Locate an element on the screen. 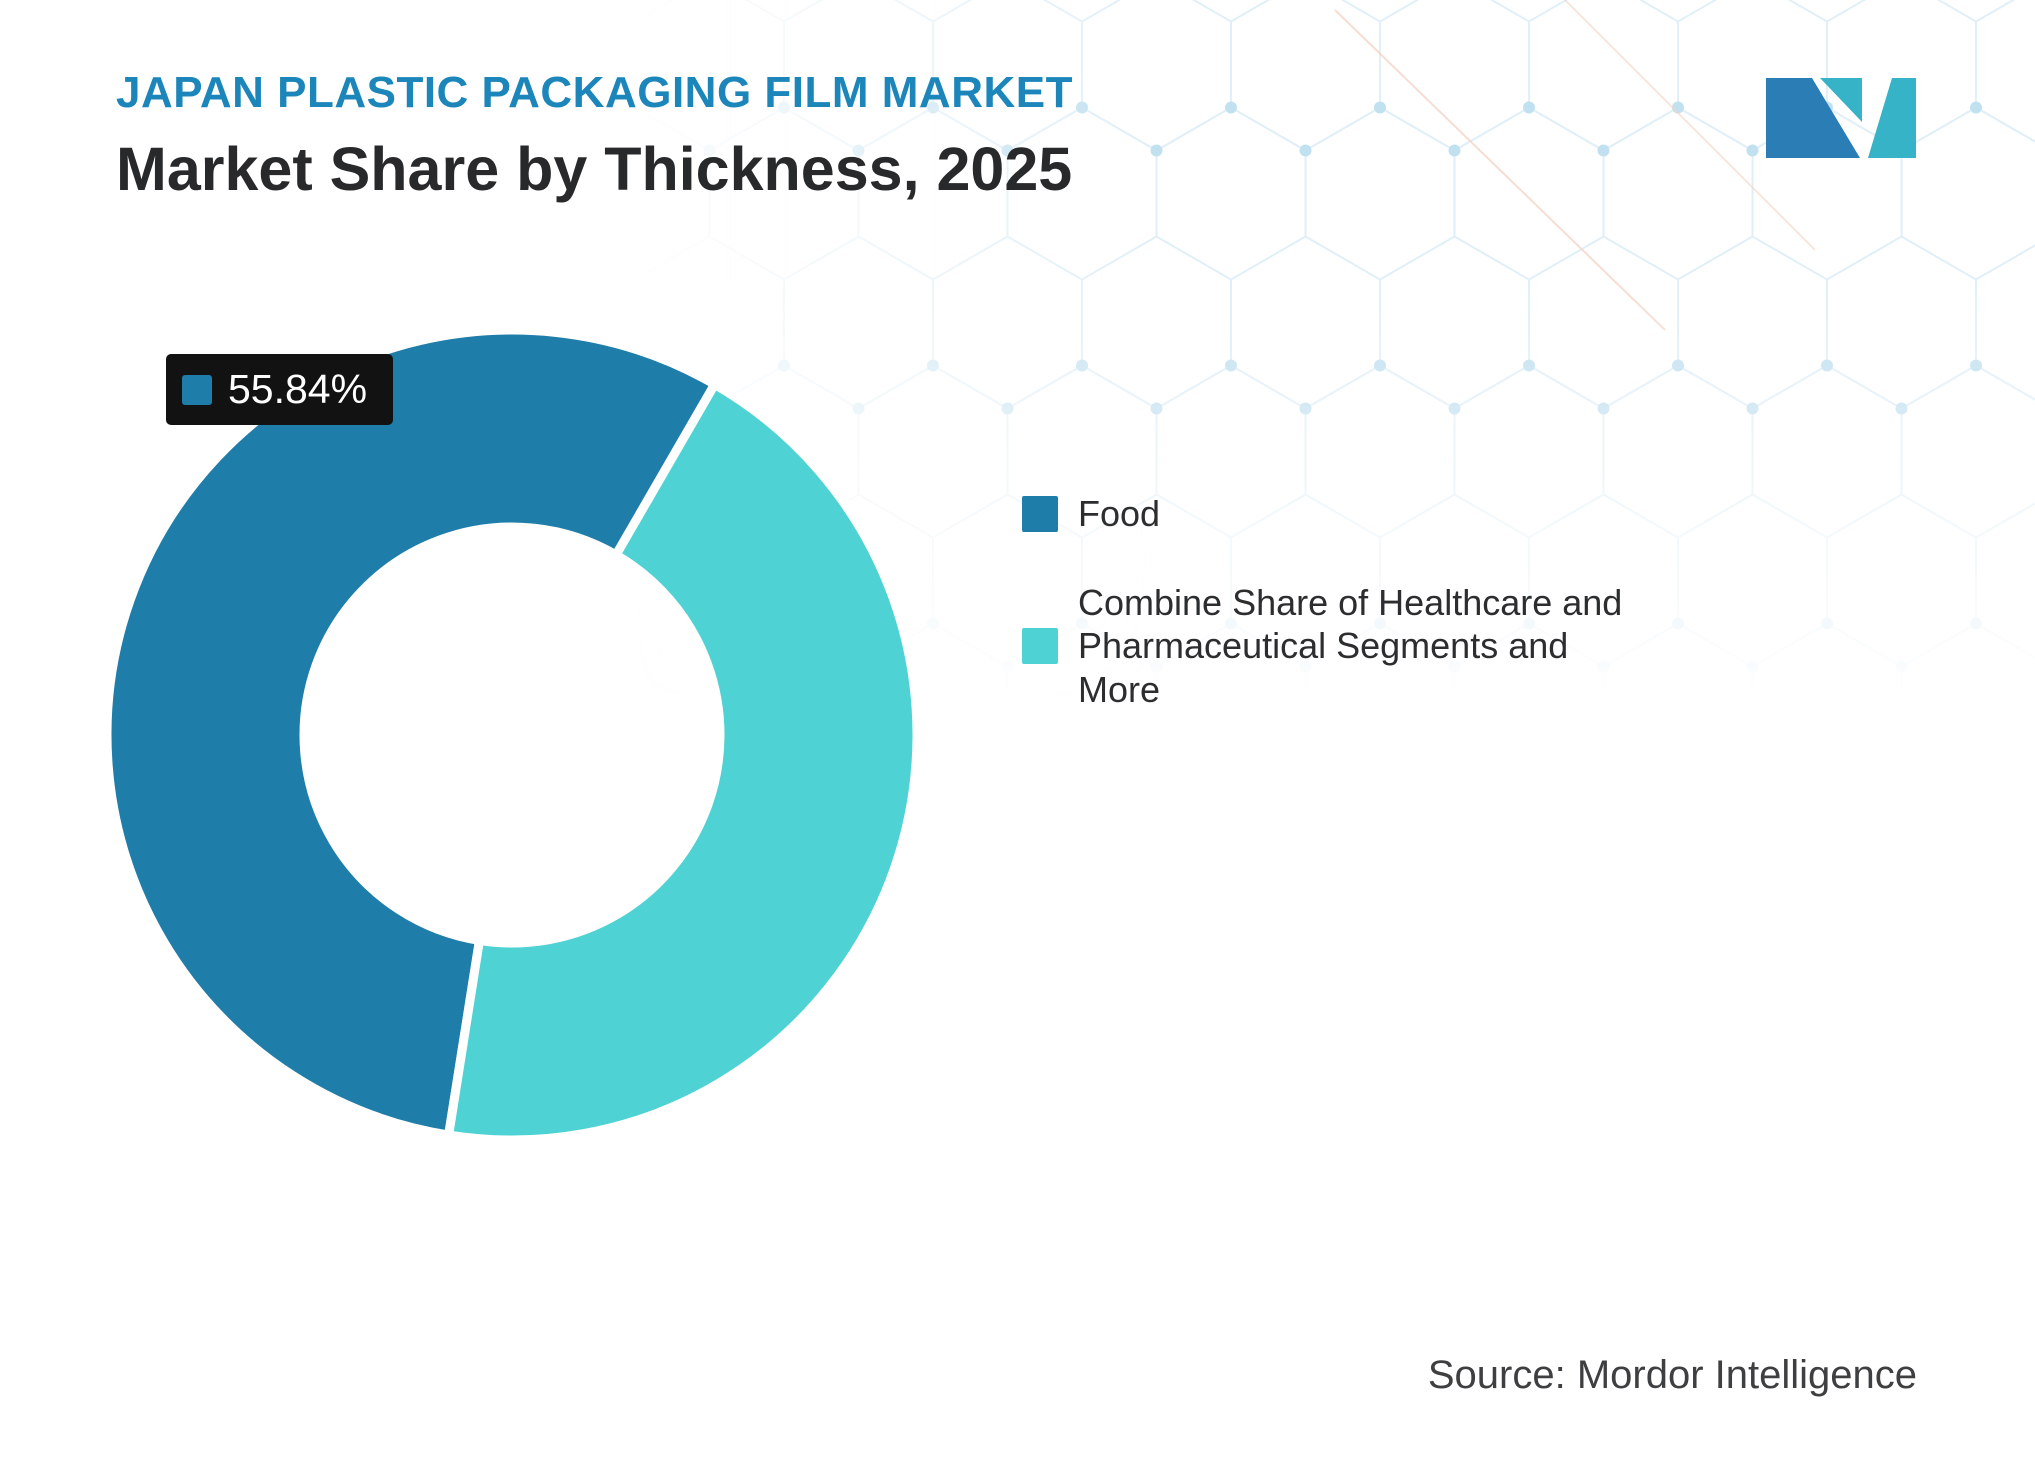 The height and width of the screenshot is (1480, 2035). mordor-intelligence-logo is located at coordinates (1841, 118).